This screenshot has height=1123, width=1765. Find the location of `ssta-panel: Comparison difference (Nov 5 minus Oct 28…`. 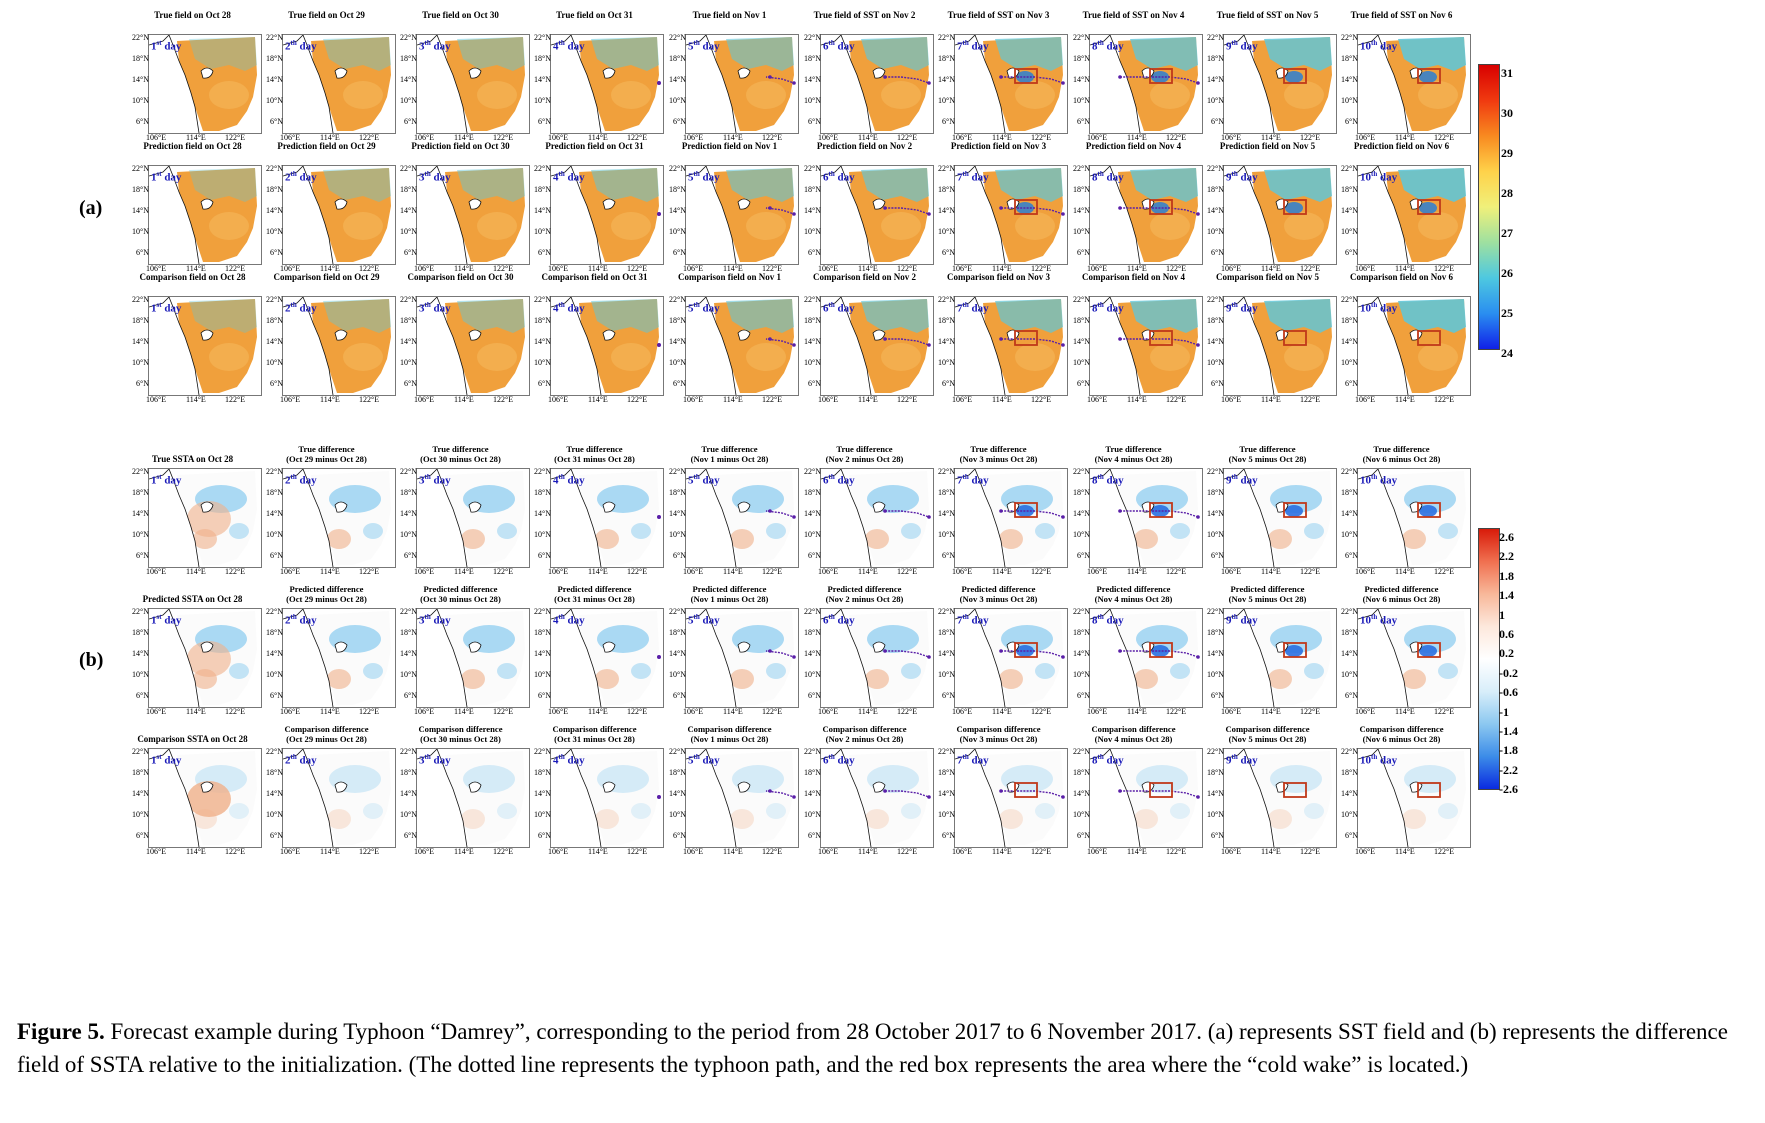

ssta-panel: Comparison difference (Nov 5 minus Oct 28… is located at coordinates (1267, 792).